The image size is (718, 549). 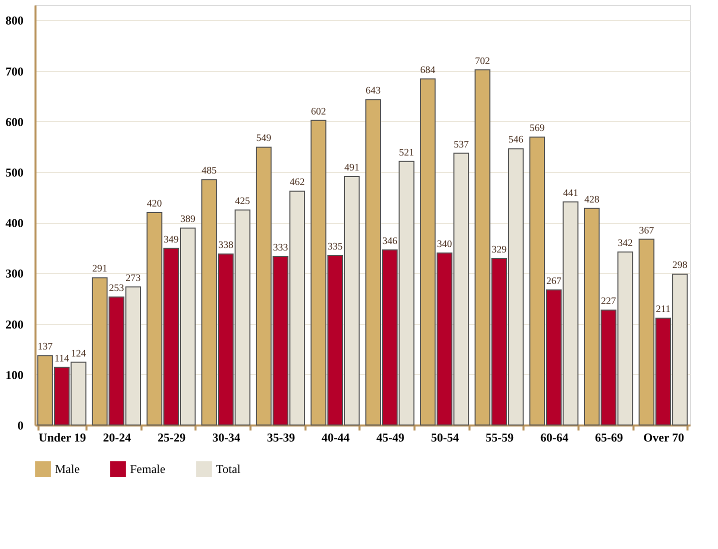 What do you see at coordinates (499, 250) in the screenshot?
I see `data-label: 329` at bounding box center [499, 250].